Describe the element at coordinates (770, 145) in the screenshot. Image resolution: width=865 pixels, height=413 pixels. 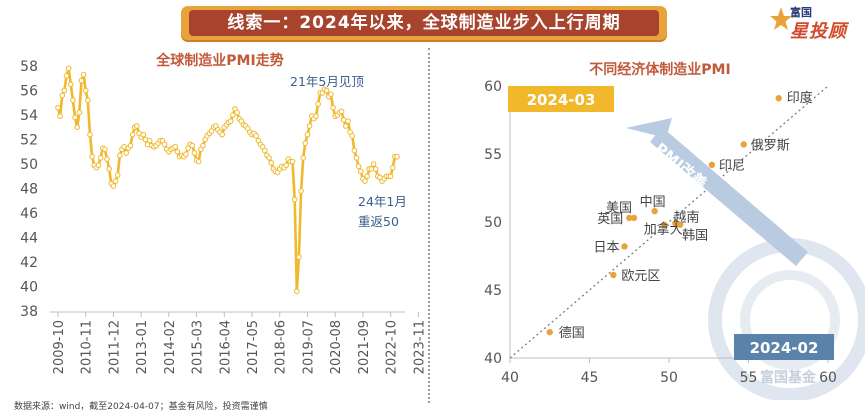
I see `scatter-point-label: 俄罗斯` at that location.